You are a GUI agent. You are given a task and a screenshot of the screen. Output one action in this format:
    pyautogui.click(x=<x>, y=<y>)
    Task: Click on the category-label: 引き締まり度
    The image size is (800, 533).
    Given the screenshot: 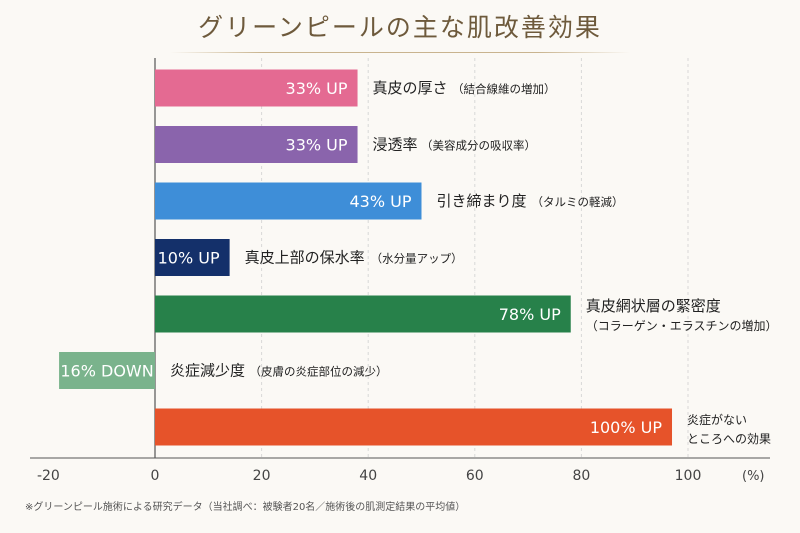 What is the action you would take?
    pyautogui.click(x=482, y=201)
    